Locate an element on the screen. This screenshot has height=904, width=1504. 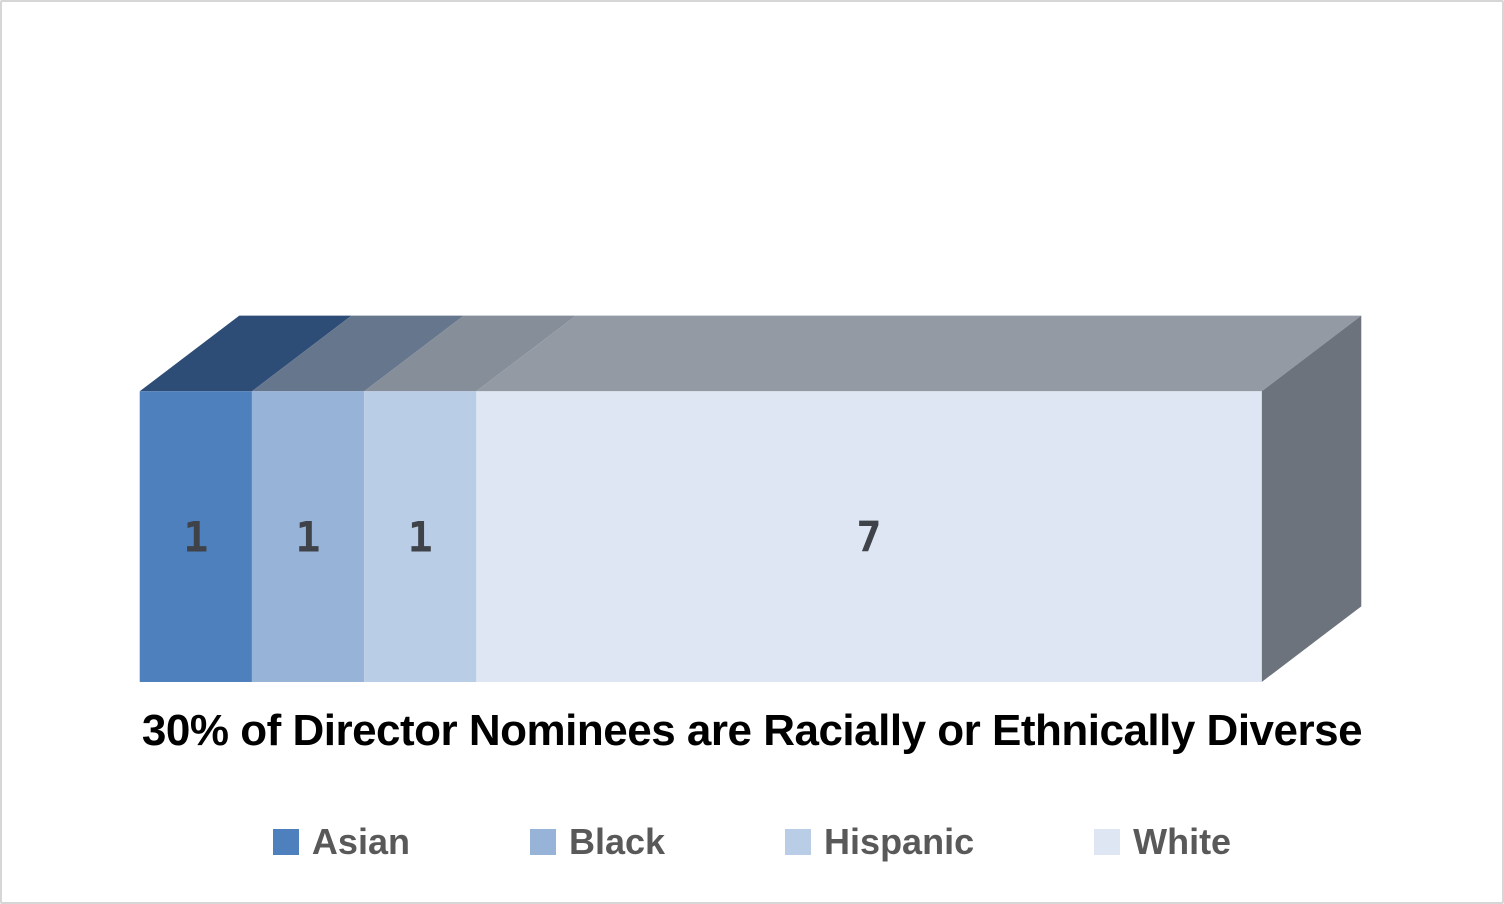
legend-label: Hispanic is located at coordinates (899, 841).